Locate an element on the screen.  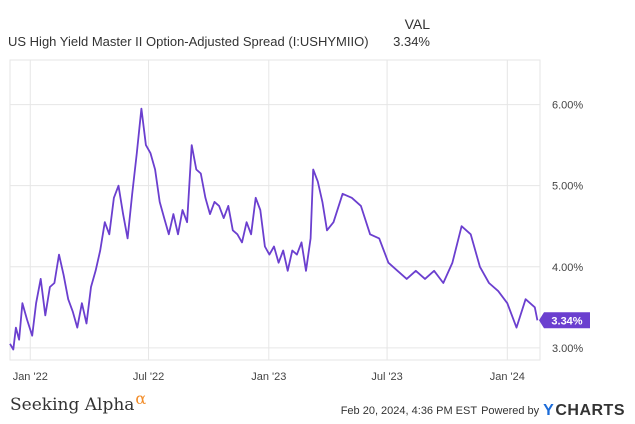
powered-by-label: Powered by is located at coordinates (510, 411).